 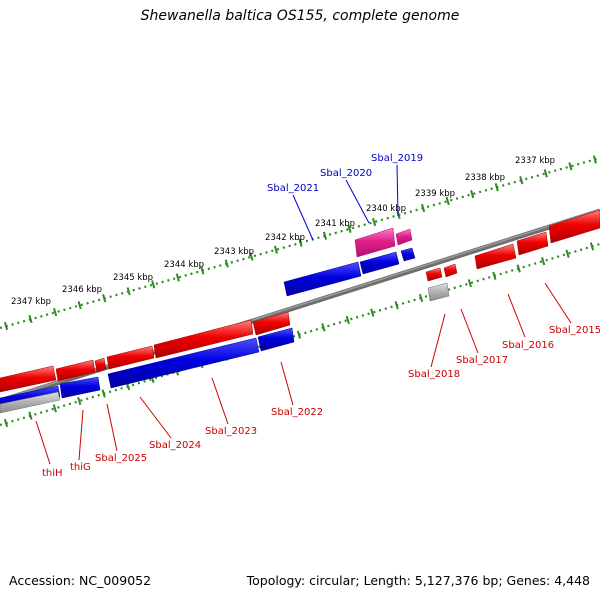 What do you see at coordinates (231, 431) in the screenshot?
I see `gene-label-sbal-2023: Sbal_2023` at bounding box center [231, 431].